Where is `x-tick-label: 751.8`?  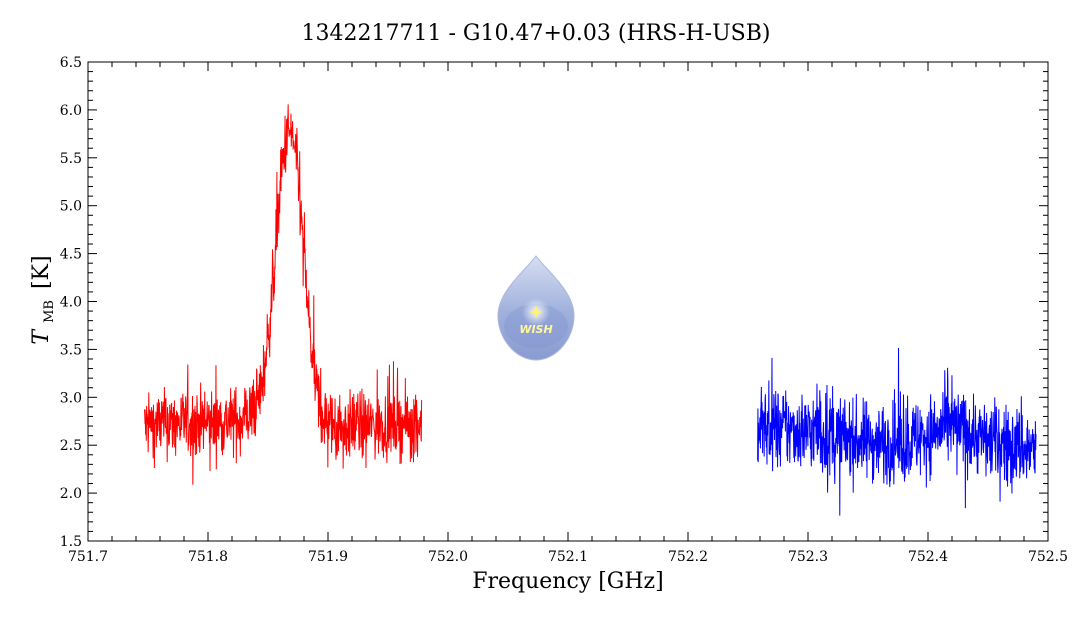
x-tick-label: 751.8 is located at coordinates (208, 557).